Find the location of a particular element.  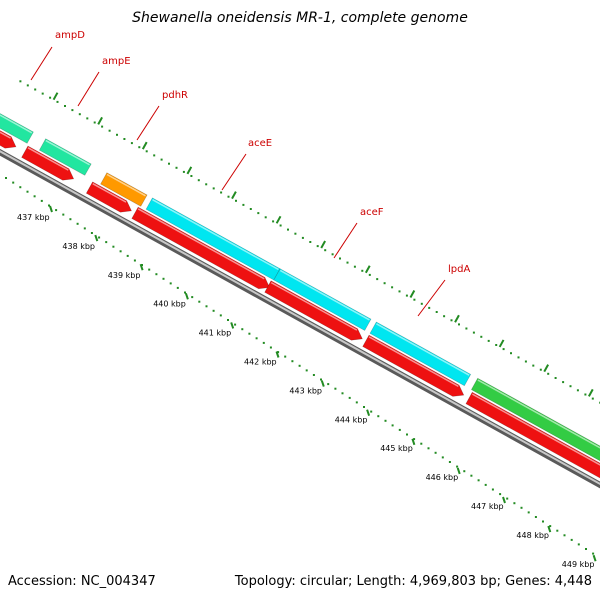

scale-label: 445 kbp is located at coordinates (396, 448).